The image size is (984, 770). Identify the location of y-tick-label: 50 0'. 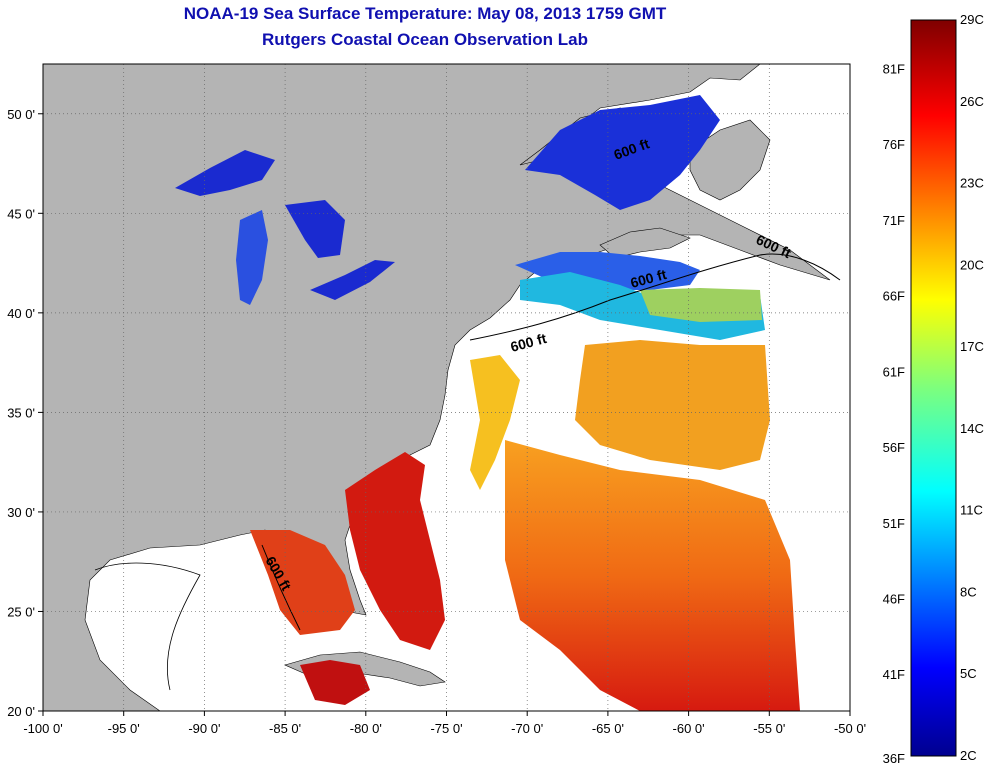
(21, 114).